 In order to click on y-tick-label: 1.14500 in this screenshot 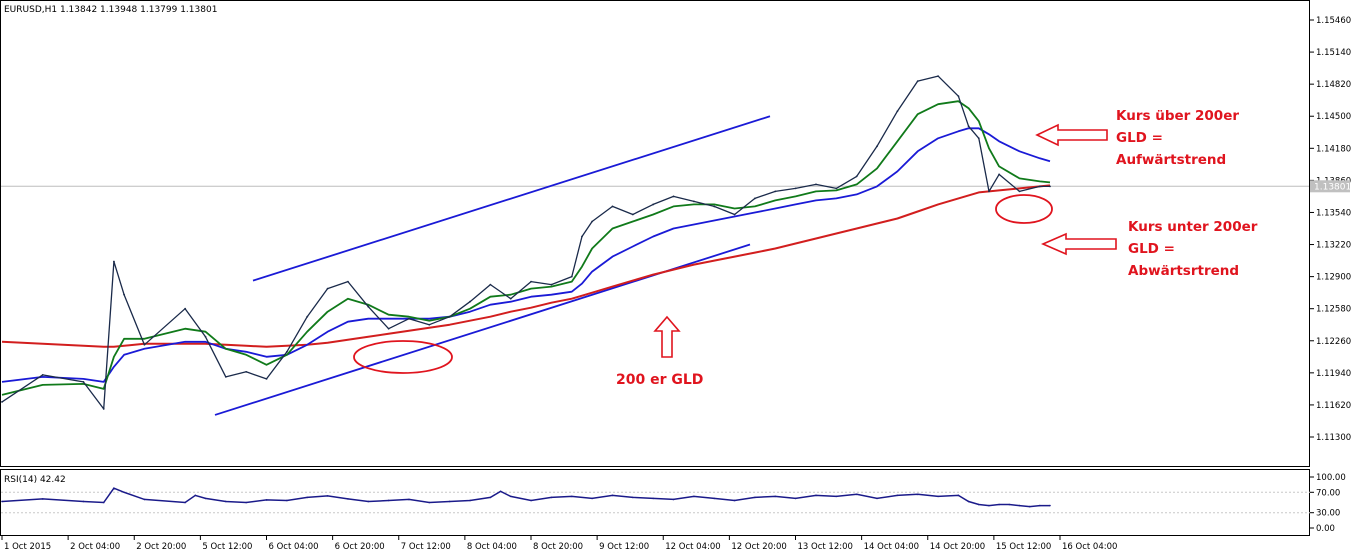, I will do `click(1333, 117)`.